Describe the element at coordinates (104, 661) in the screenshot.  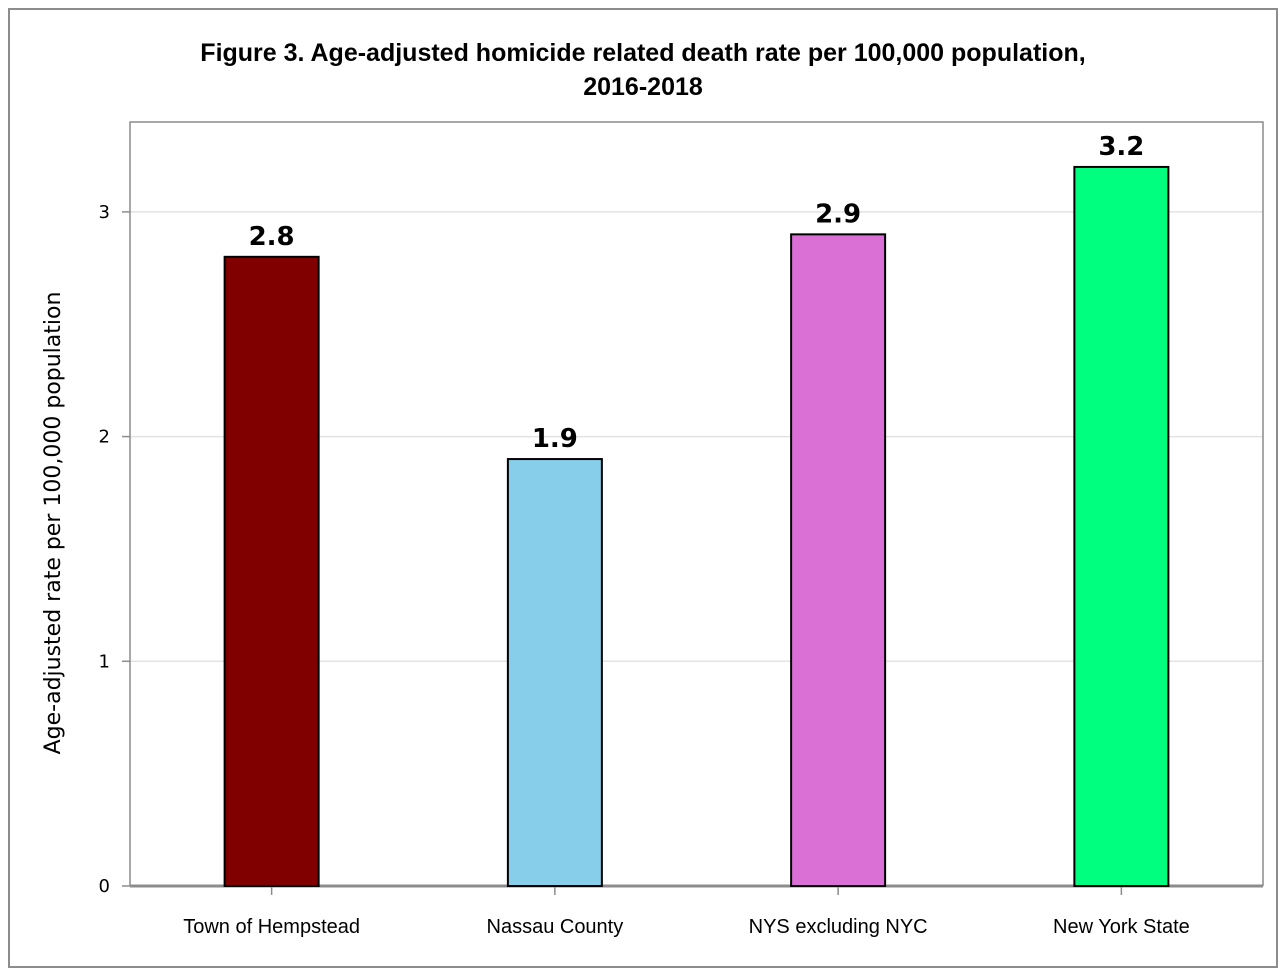
I see `y-tick-label: 1` at that location.